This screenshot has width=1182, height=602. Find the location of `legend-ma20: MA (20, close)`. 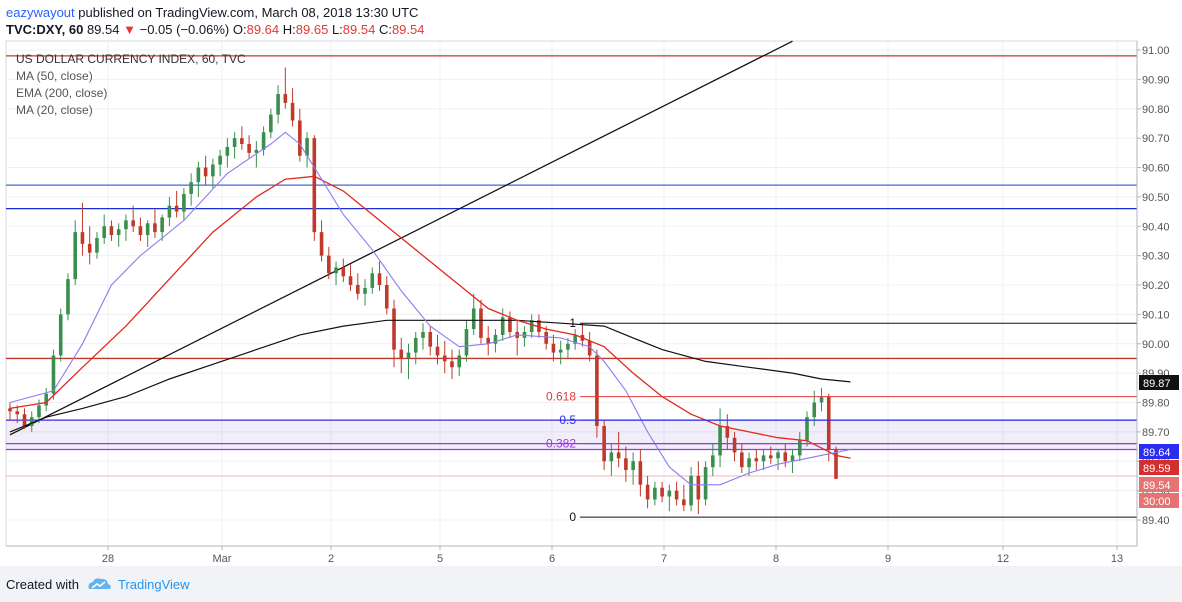

legend-ma20: MA (20, close) is located at coordinates (54, 110).